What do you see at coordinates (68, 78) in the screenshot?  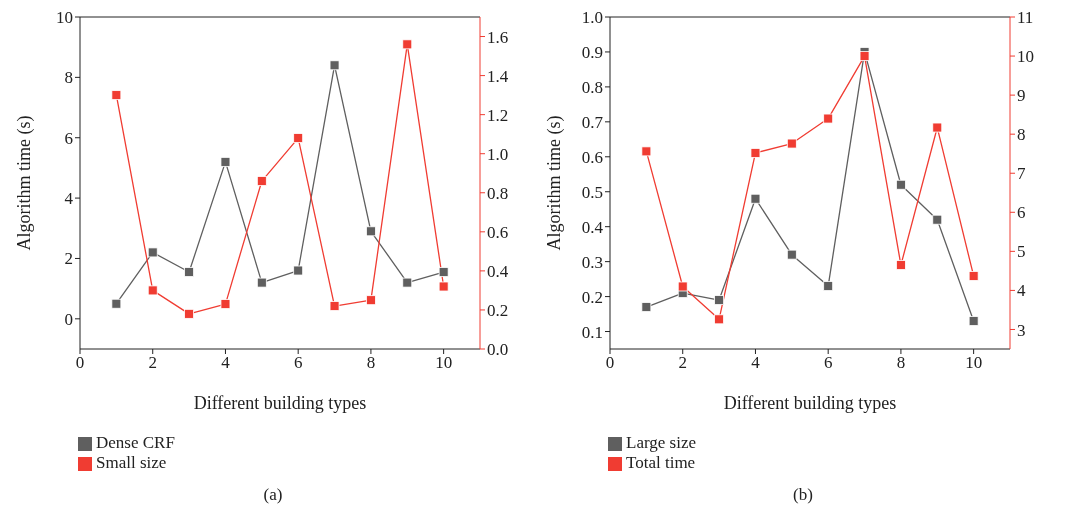 I see `y-tick-label: 8` at bounding box center [68, 78].